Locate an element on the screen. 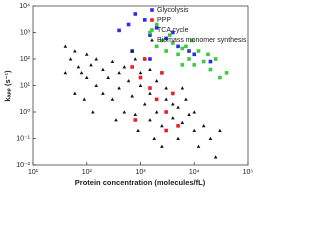 The width and height of the screenshot is (320, 240). x-axis-label: Protein concentration (molecules/fL) is located at coordinates (140, 182).